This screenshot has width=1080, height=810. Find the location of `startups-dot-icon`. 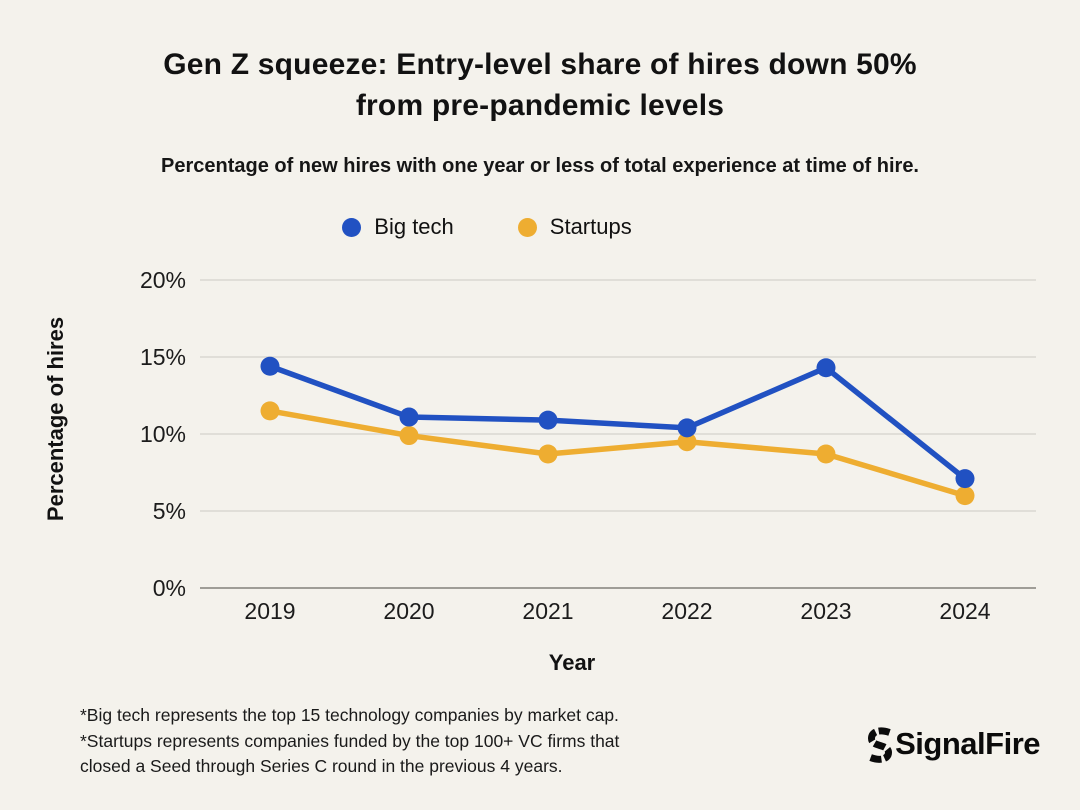

startups-dot-icon is located at coordinates (527, 227).